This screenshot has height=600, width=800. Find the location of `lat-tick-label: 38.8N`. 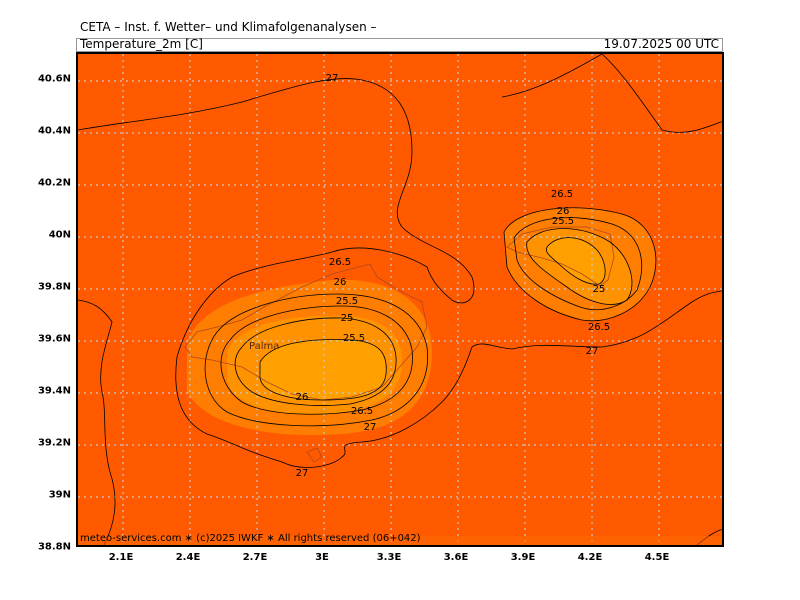

lat-tick-label: 38.8N is located at coordinates (54, 547).